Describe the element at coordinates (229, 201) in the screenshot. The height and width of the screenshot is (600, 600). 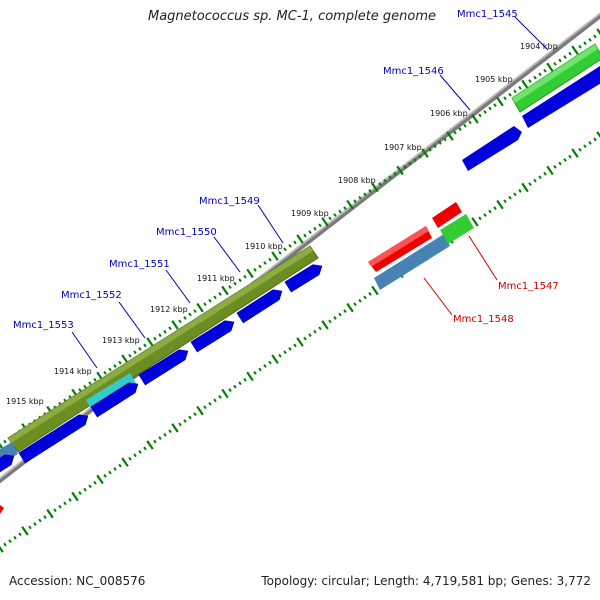
I see `gene-label-mmc1-1549: Mmc1_1549` at that location.